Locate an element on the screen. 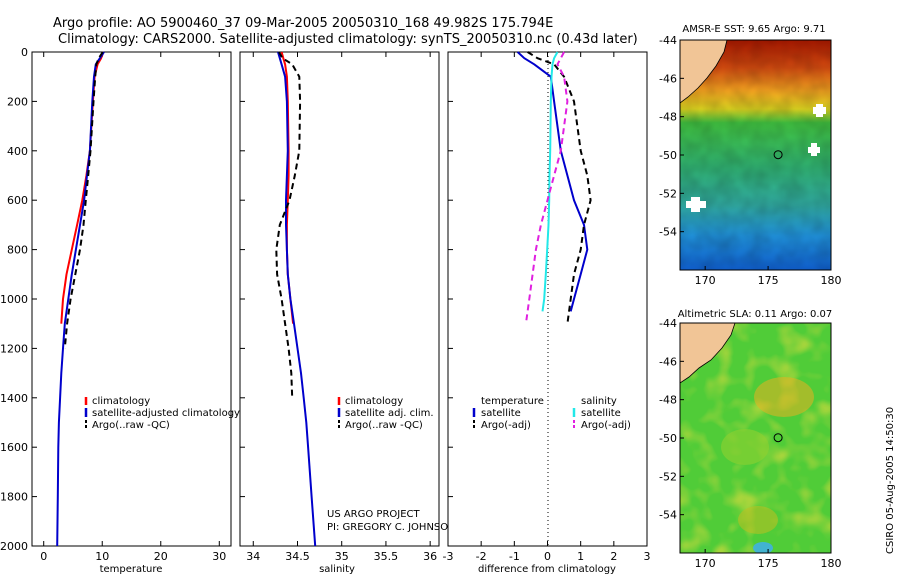 This screenshot has height=580, width=900. series-line-argo-raw-qc is located at coordinates (288, 224).